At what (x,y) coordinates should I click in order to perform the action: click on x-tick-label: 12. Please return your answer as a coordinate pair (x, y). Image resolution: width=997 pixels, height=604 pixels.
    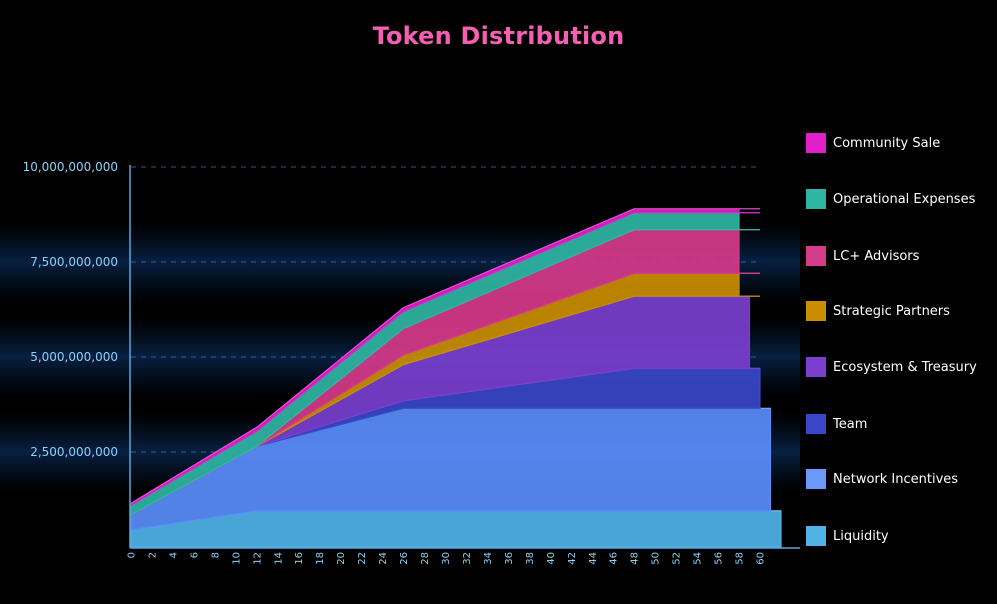
    Looking at the image, I should click on (257, 558).